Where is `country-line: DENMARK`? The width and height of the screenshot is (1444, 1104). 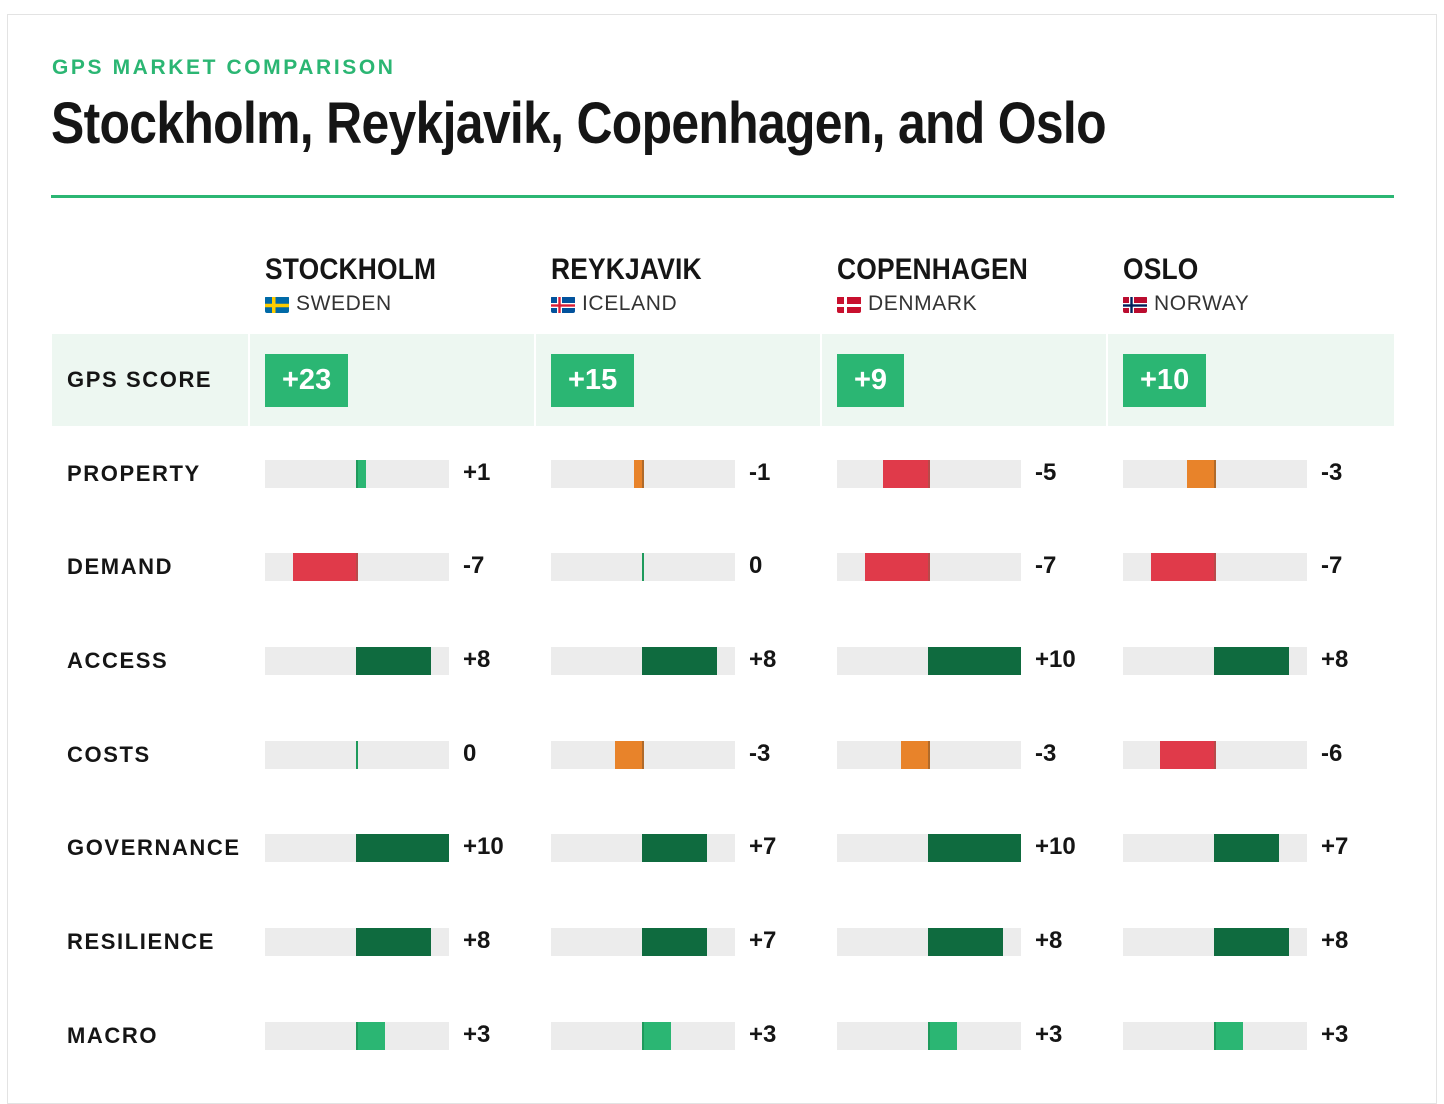 country-line: DENMARK is located at coordinates (945, 304).